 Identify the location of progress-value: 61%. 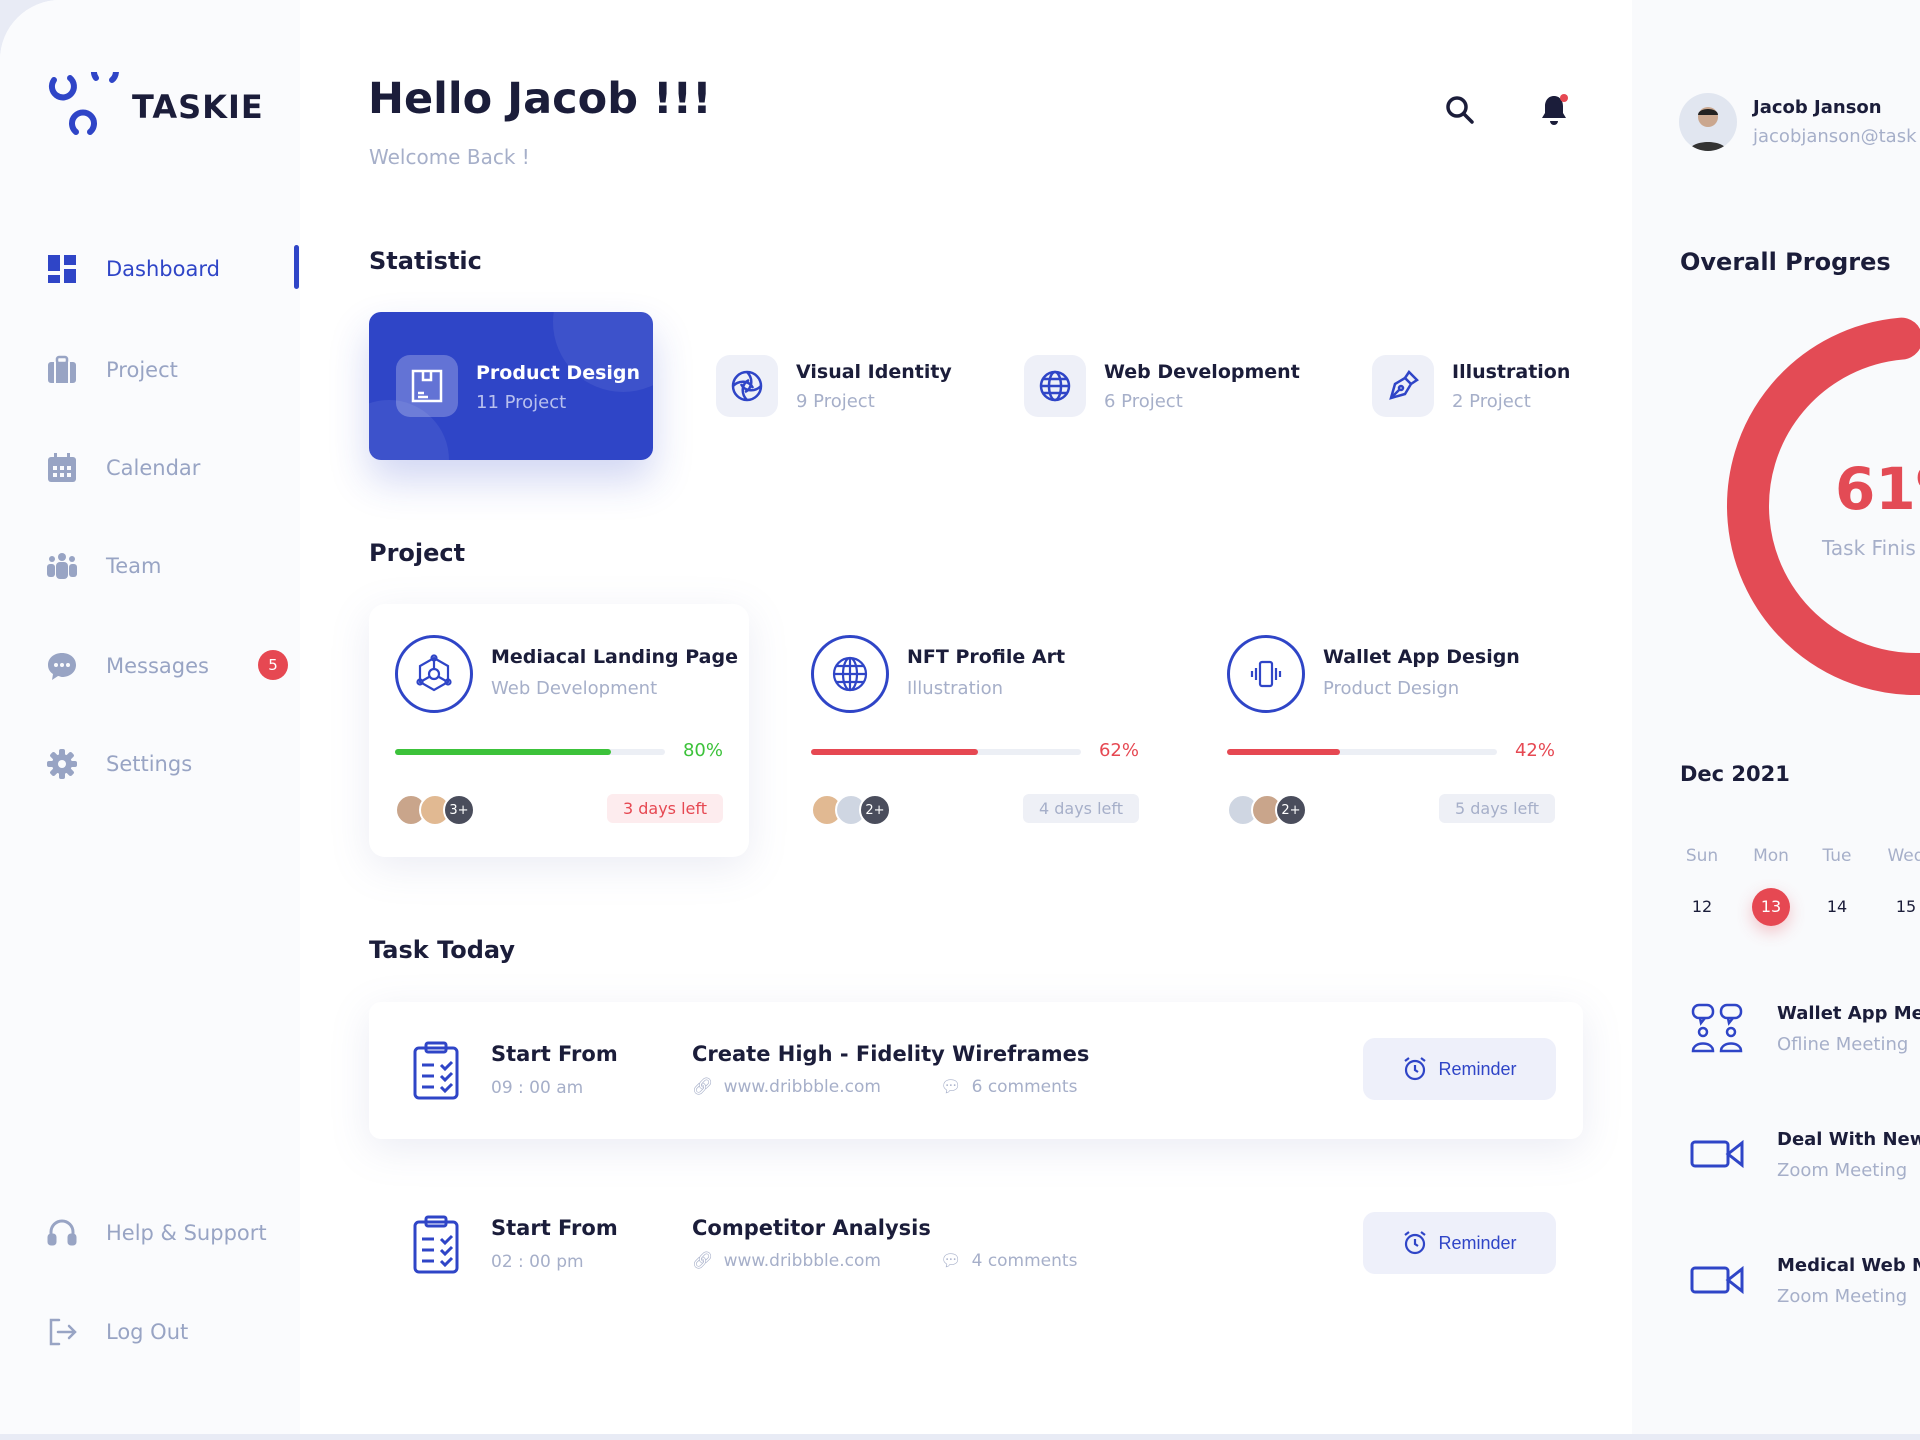
(1877, 489).